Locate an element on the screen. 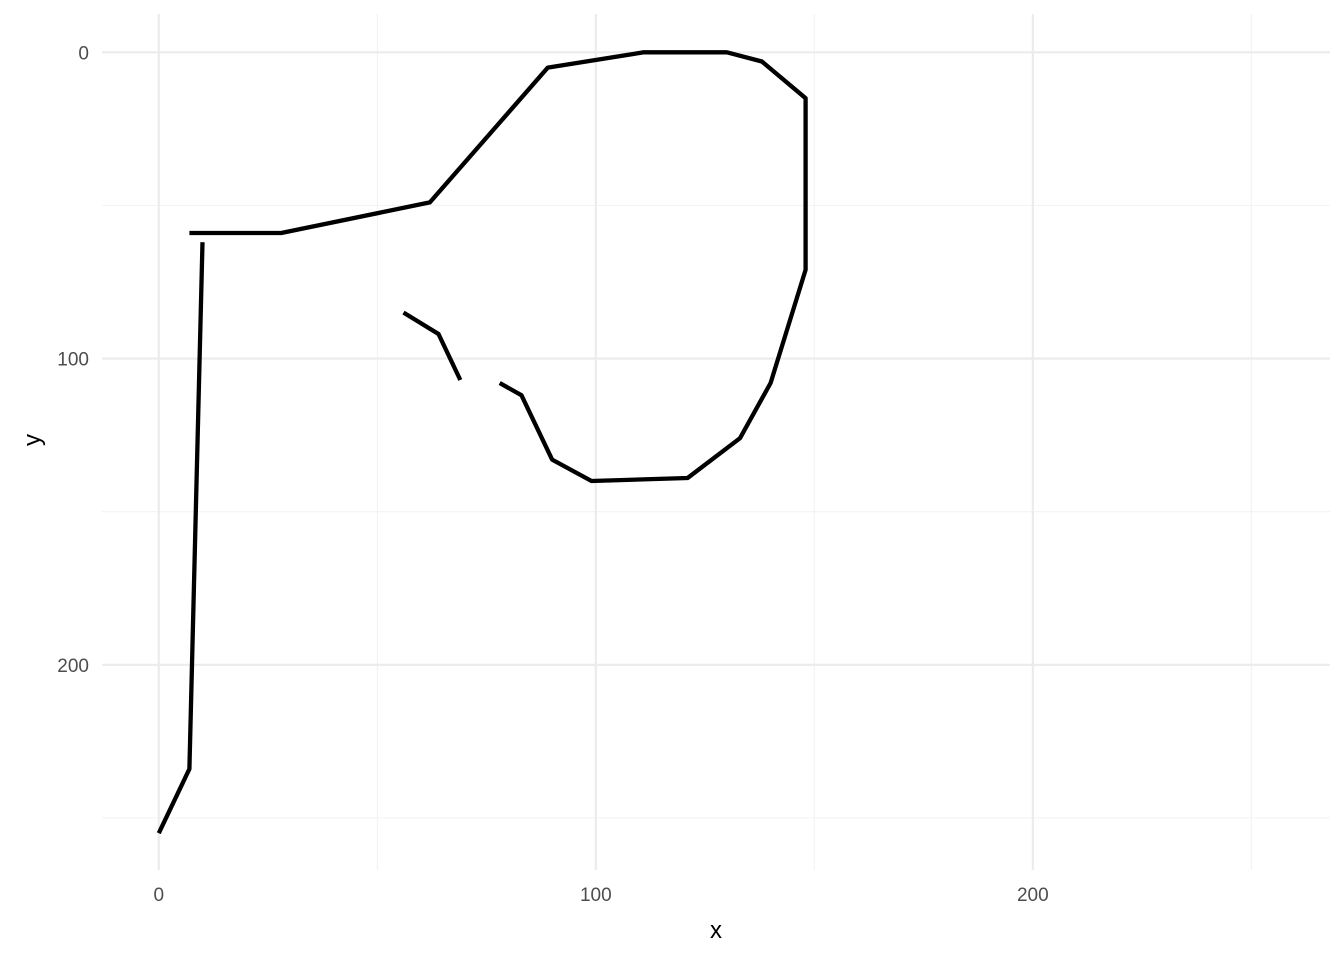 The width and height of the screenshot is (1344, 960). y-tick-label: 0 is located at coordinates (83, 53).